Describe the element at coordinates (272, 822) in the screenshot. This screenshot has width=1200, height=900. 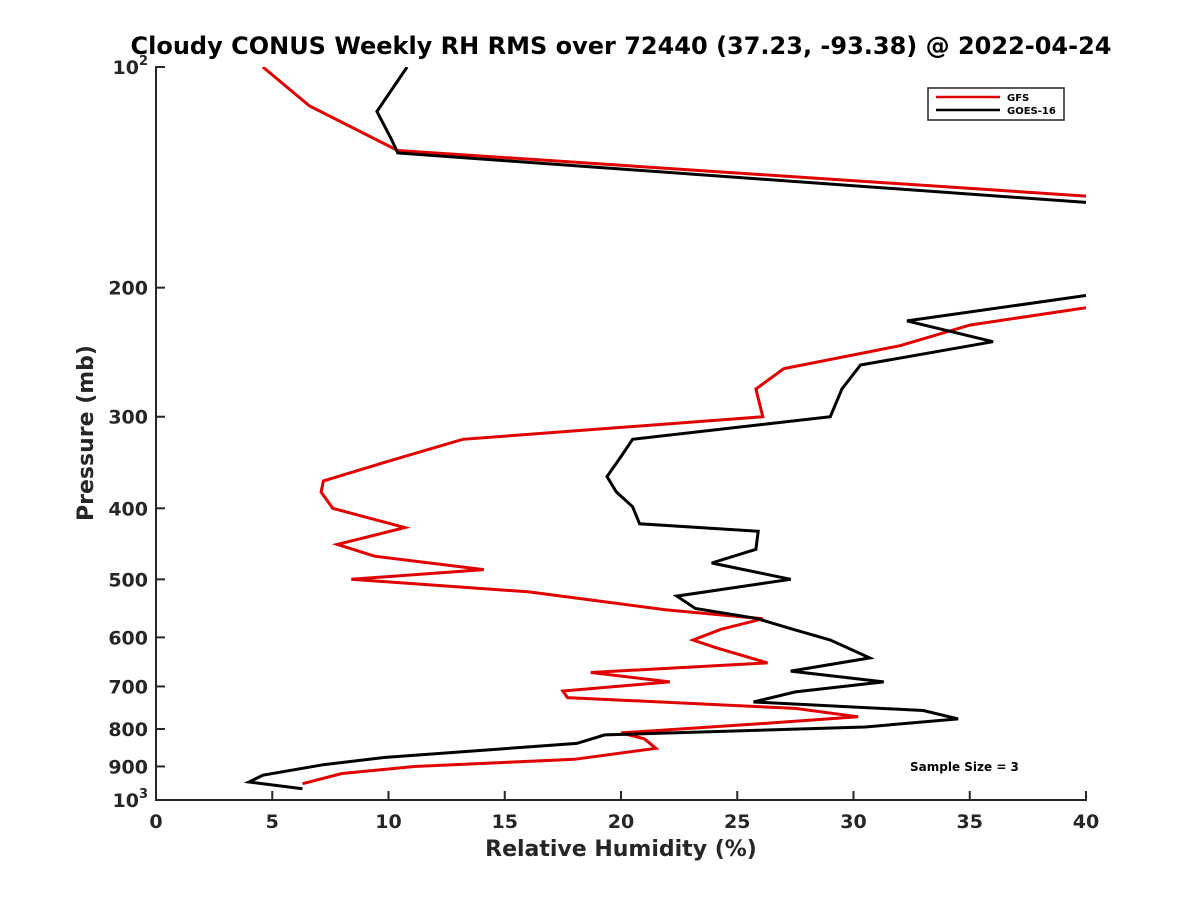
I see `x-tick-label: 5` at that location.